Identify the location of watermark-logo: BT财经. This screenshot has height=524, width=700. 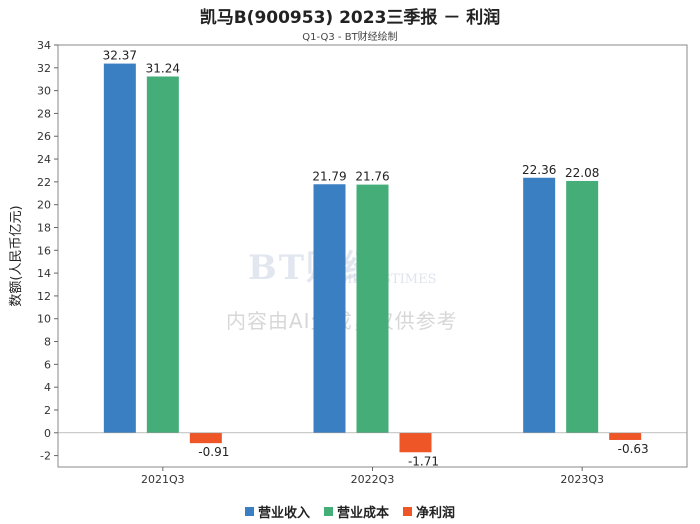
(313, 268).